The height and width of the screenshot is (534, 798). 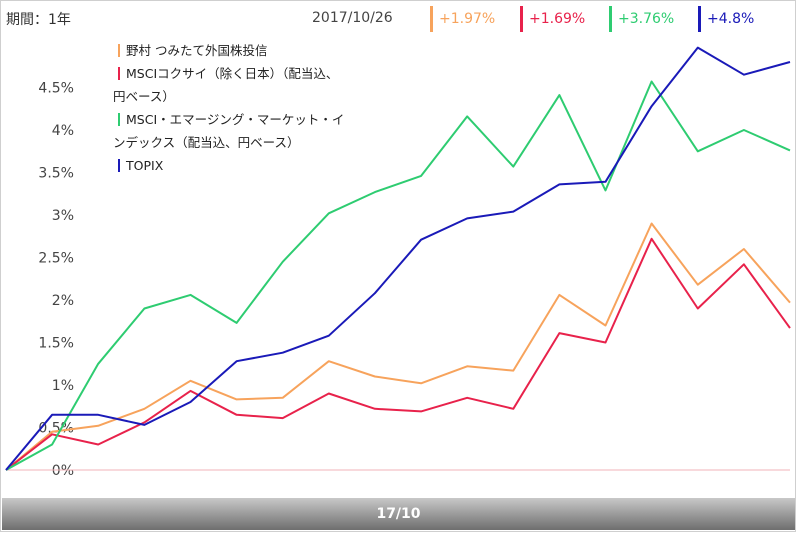 What do you see at coordinates (63, 301) in the screenshot?
I see `y-tick-label: 2%` at bounding box center [63, 301].